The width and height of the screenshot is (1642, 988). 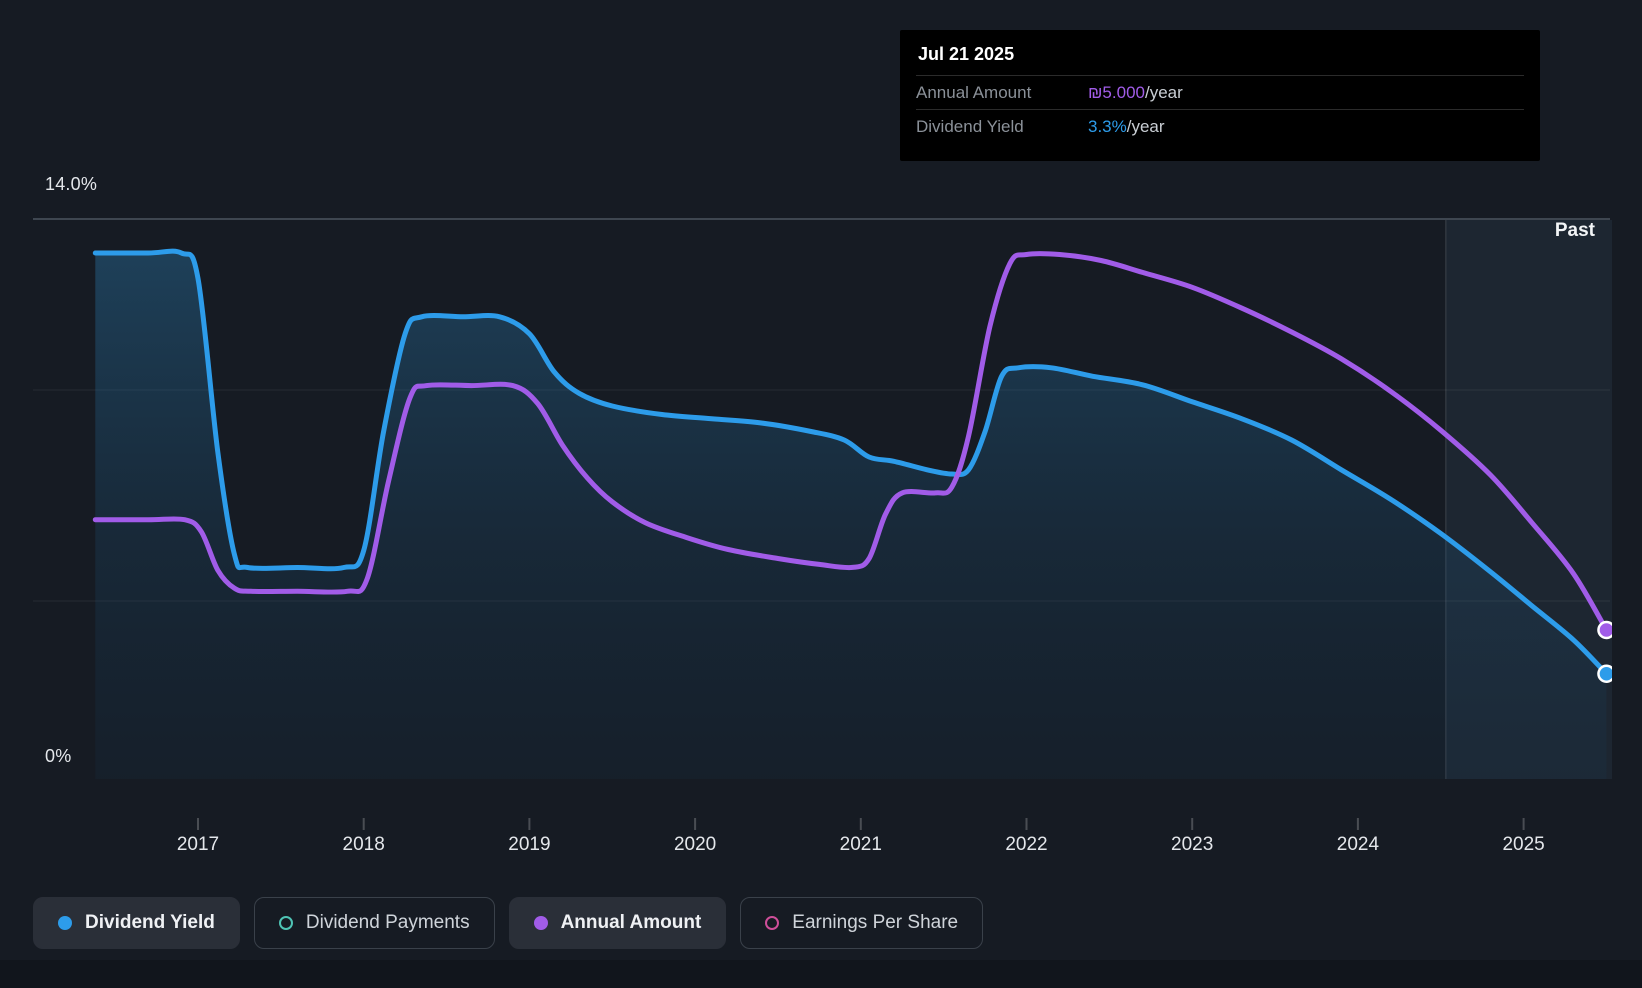 I want to click on legend-toggle-dividend-payments: Dividend Payments, so click(x=374, y=923).